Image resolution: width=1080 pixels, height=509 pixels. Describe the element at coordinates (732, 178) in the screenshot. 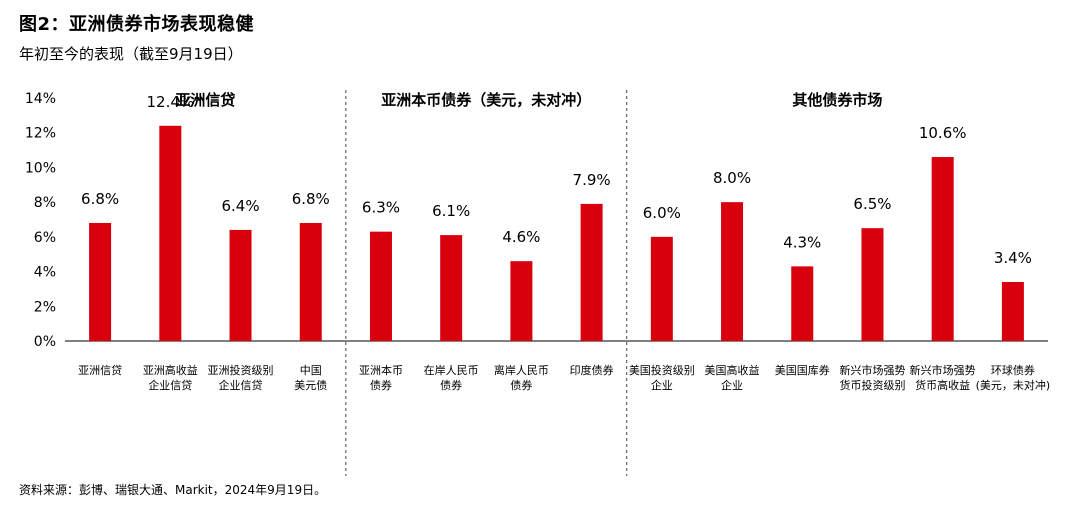

I see `bar-value-label: 8.0%` at that location.